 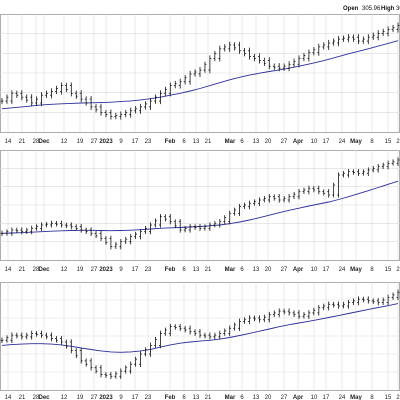 What do you see at coordinates (94, 142) in the screenshot?
I see `x-tick-label: 27` at bounding box center [94, 142].